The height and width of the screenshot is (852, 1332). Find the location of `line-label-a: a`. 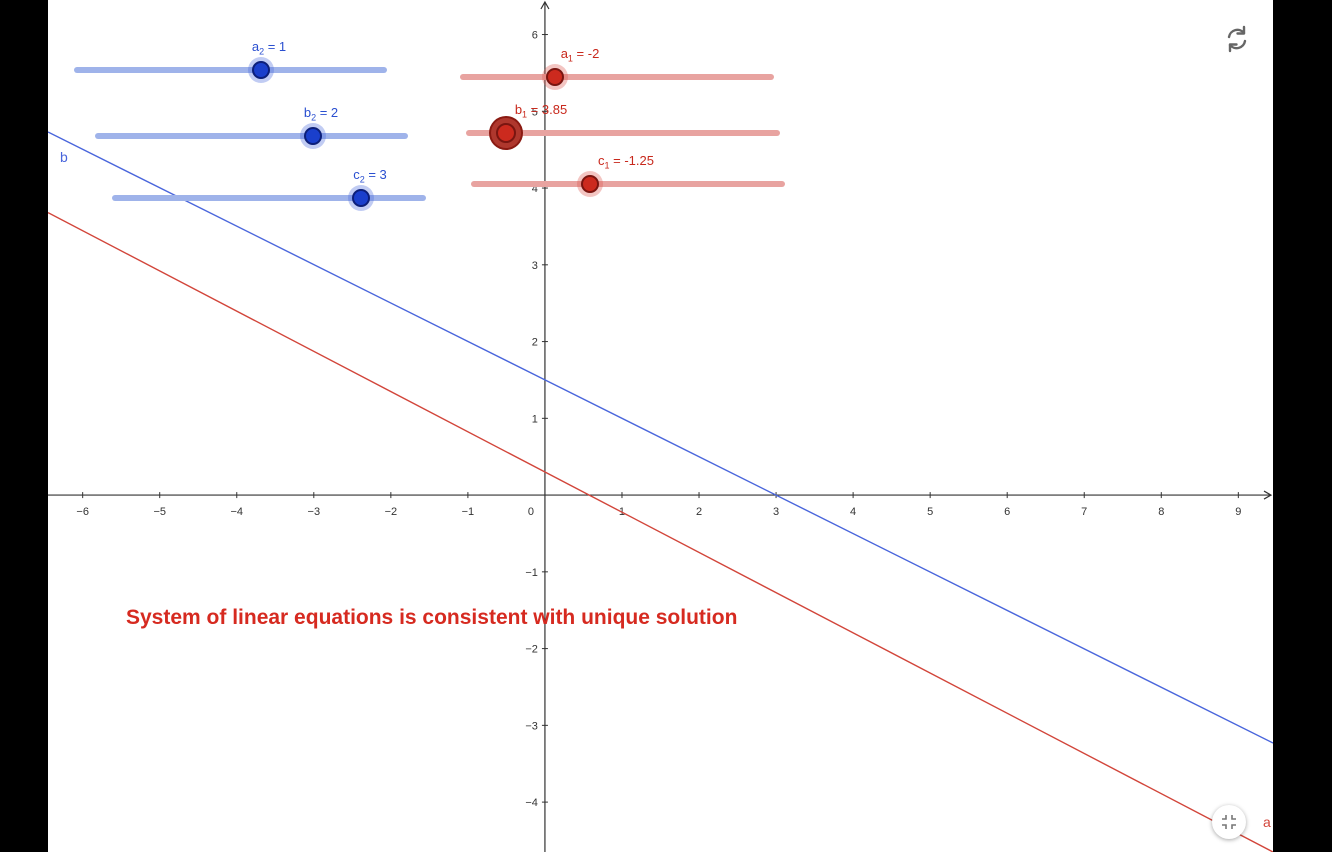

line-label-a: a is located at coordinates (1267, 822).